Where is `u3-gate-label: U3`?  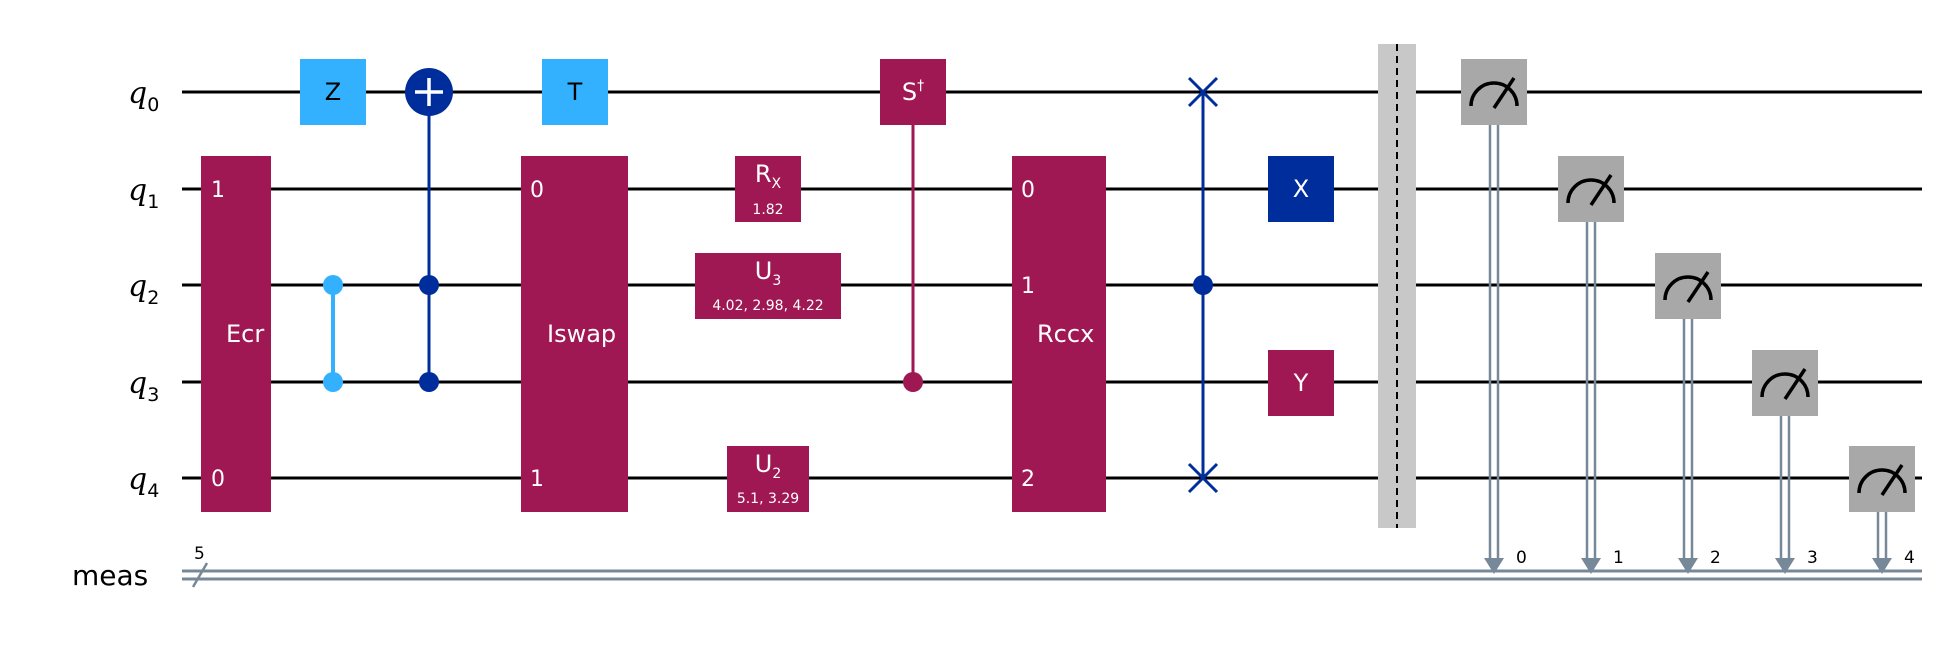 u3-gate-label: U3 is located at coordinates (768, 273).